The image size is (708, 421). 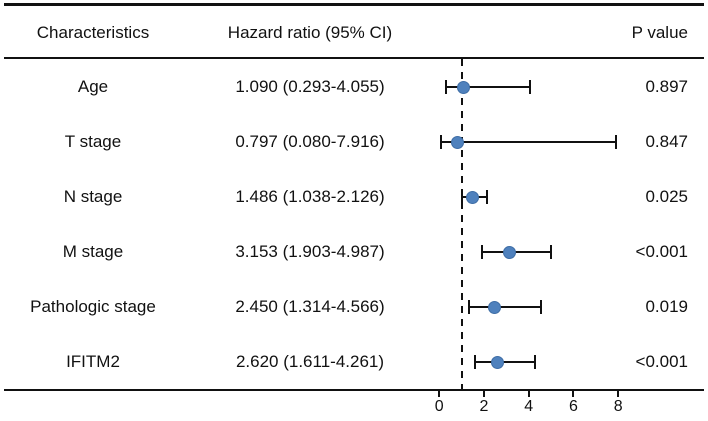 I want to click on p-value-text: 0.847, so click(x=666, y=141).